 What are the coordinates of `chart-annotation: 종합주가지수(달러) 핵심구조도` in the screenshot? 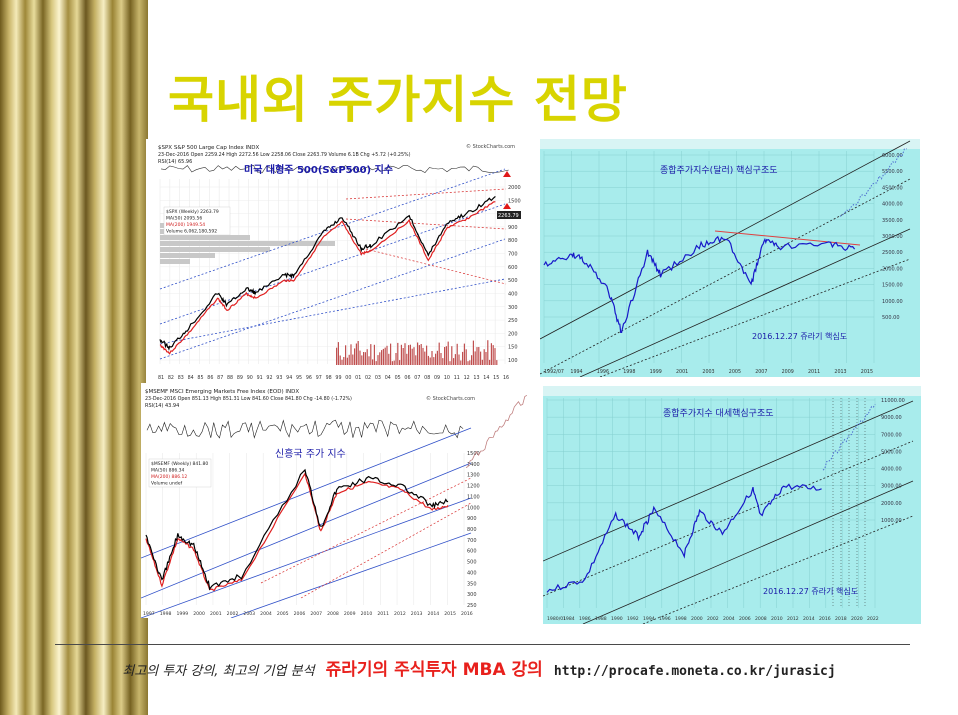 It's located at (719, 170).